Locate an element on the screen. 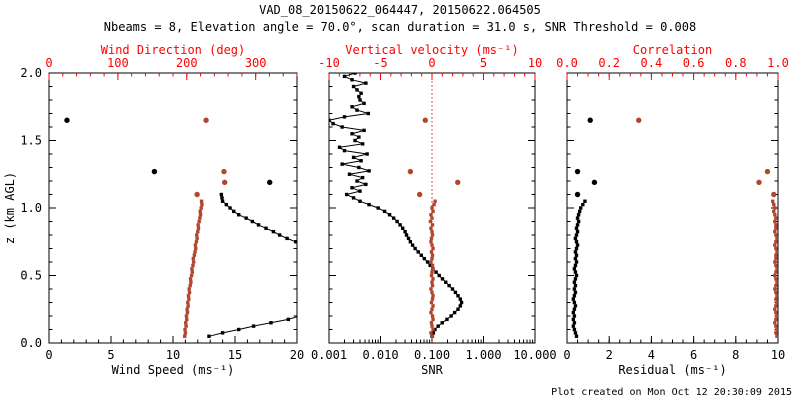 Image resolution: width=800 pixels, height=400 pixels. residual-correlation-panel-xaxis-title: Residual (ms⁻¹) is located at coordinates (672, 370).